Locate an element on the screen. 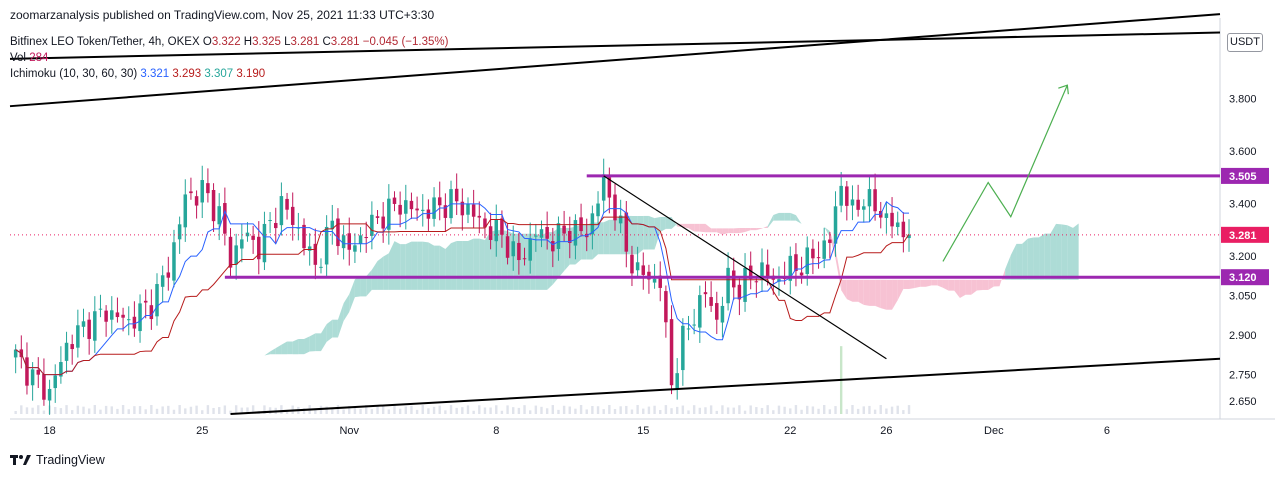  tradingview-footer: TradingView is located at coordinates (57, 460).